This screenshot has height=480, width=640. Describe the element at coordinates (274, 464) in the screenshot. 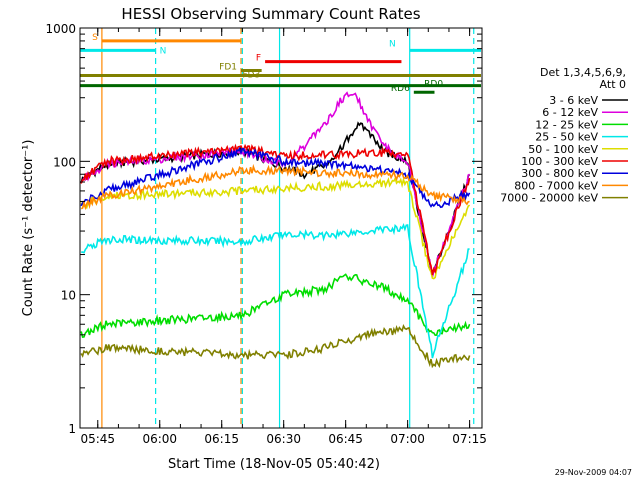

I see `x-axis-label: Start Time (18-Nov-05 05:40:42)` at that location.